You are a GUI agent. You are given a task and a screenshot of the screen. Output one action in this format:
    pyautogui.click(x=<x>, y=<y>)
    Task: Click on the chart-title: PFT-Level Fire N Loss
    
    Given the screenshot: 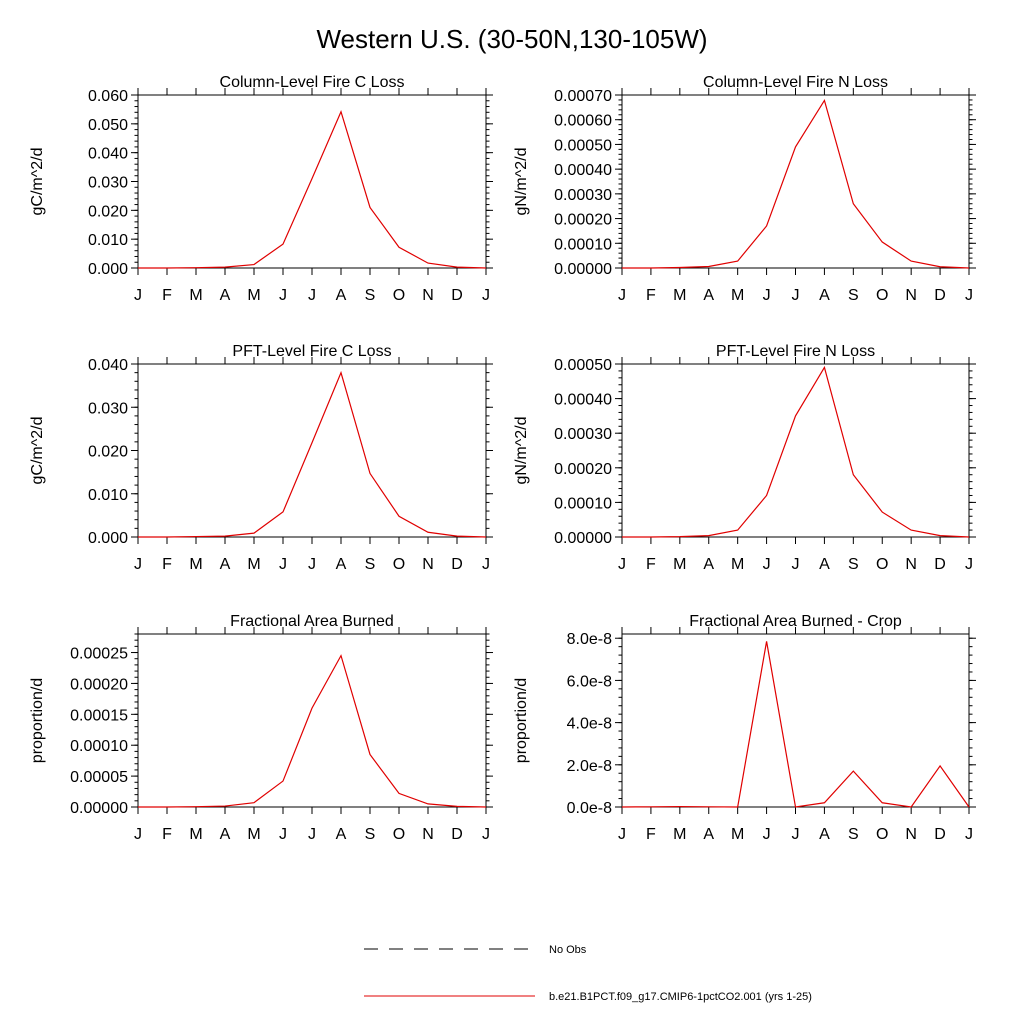 What is the action you would take?
    pyautogui.click(x=795, y=351)
    